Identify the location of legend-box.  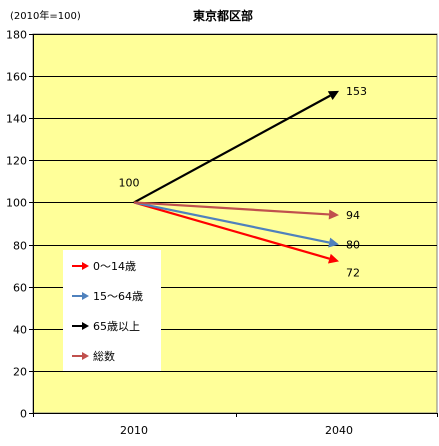
(112, 310).